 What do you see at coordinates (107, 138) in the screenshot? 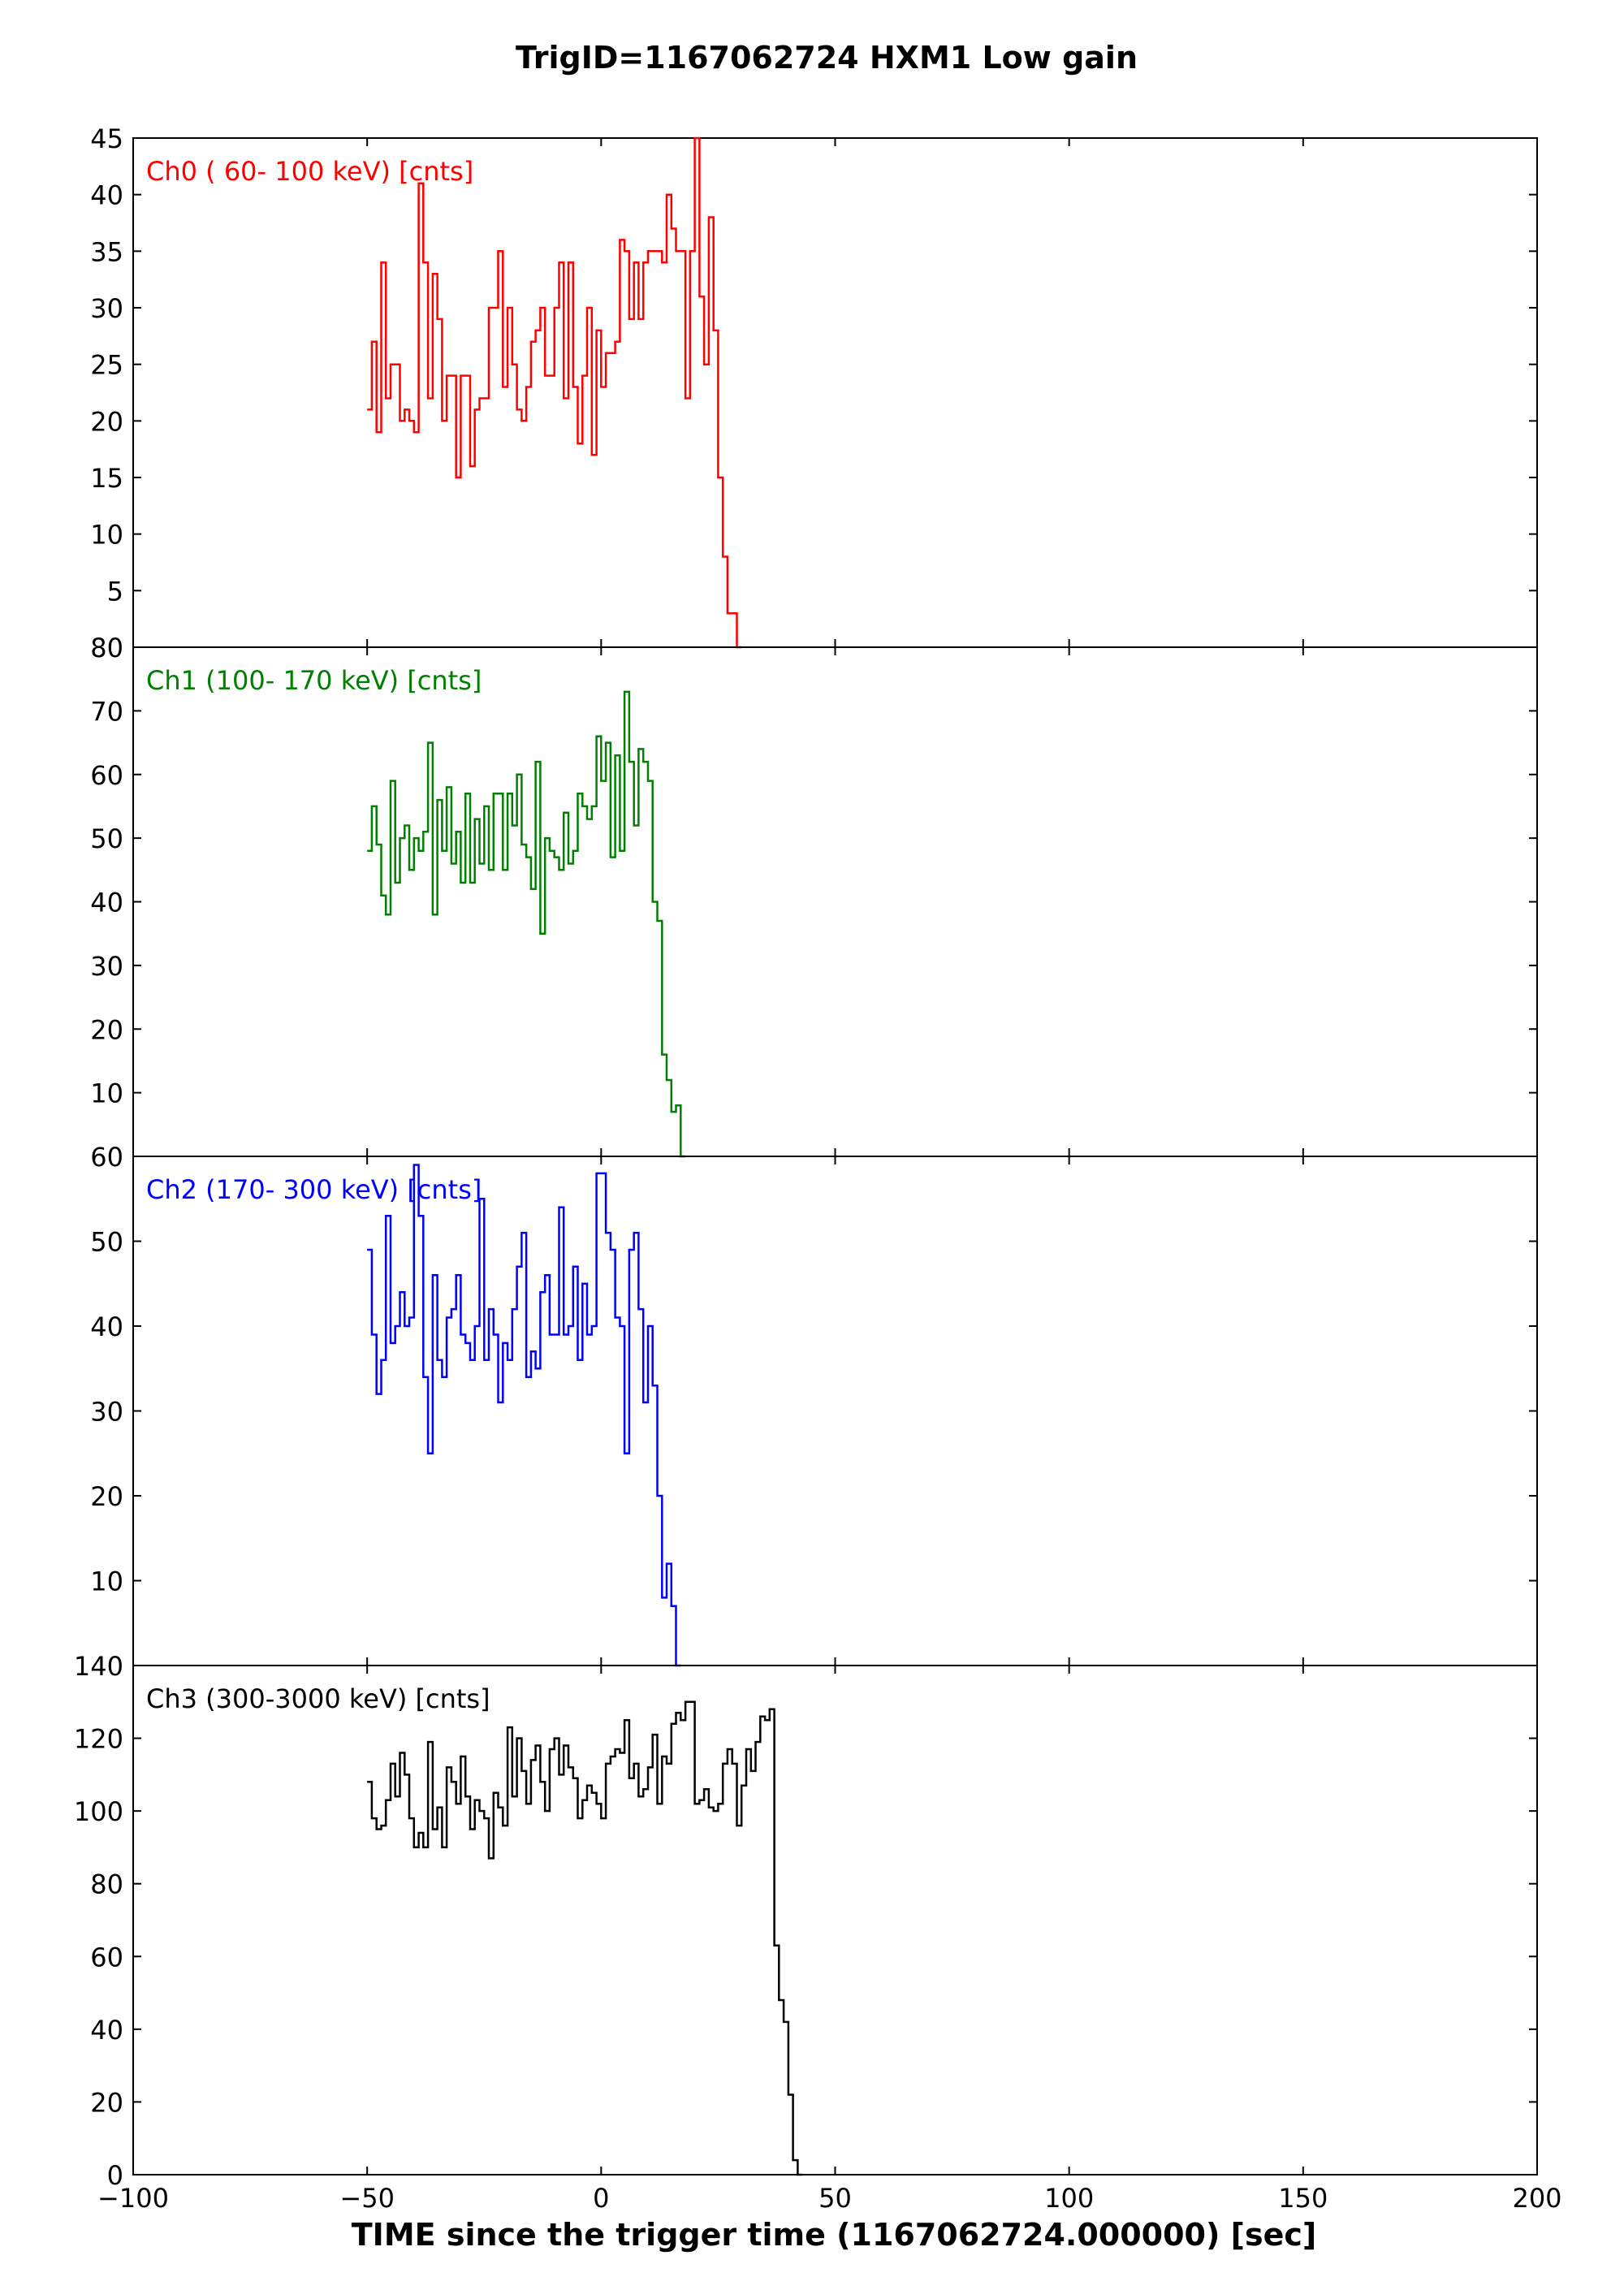
I see `y-tick-label: 45` at bounding box center [107, 138].